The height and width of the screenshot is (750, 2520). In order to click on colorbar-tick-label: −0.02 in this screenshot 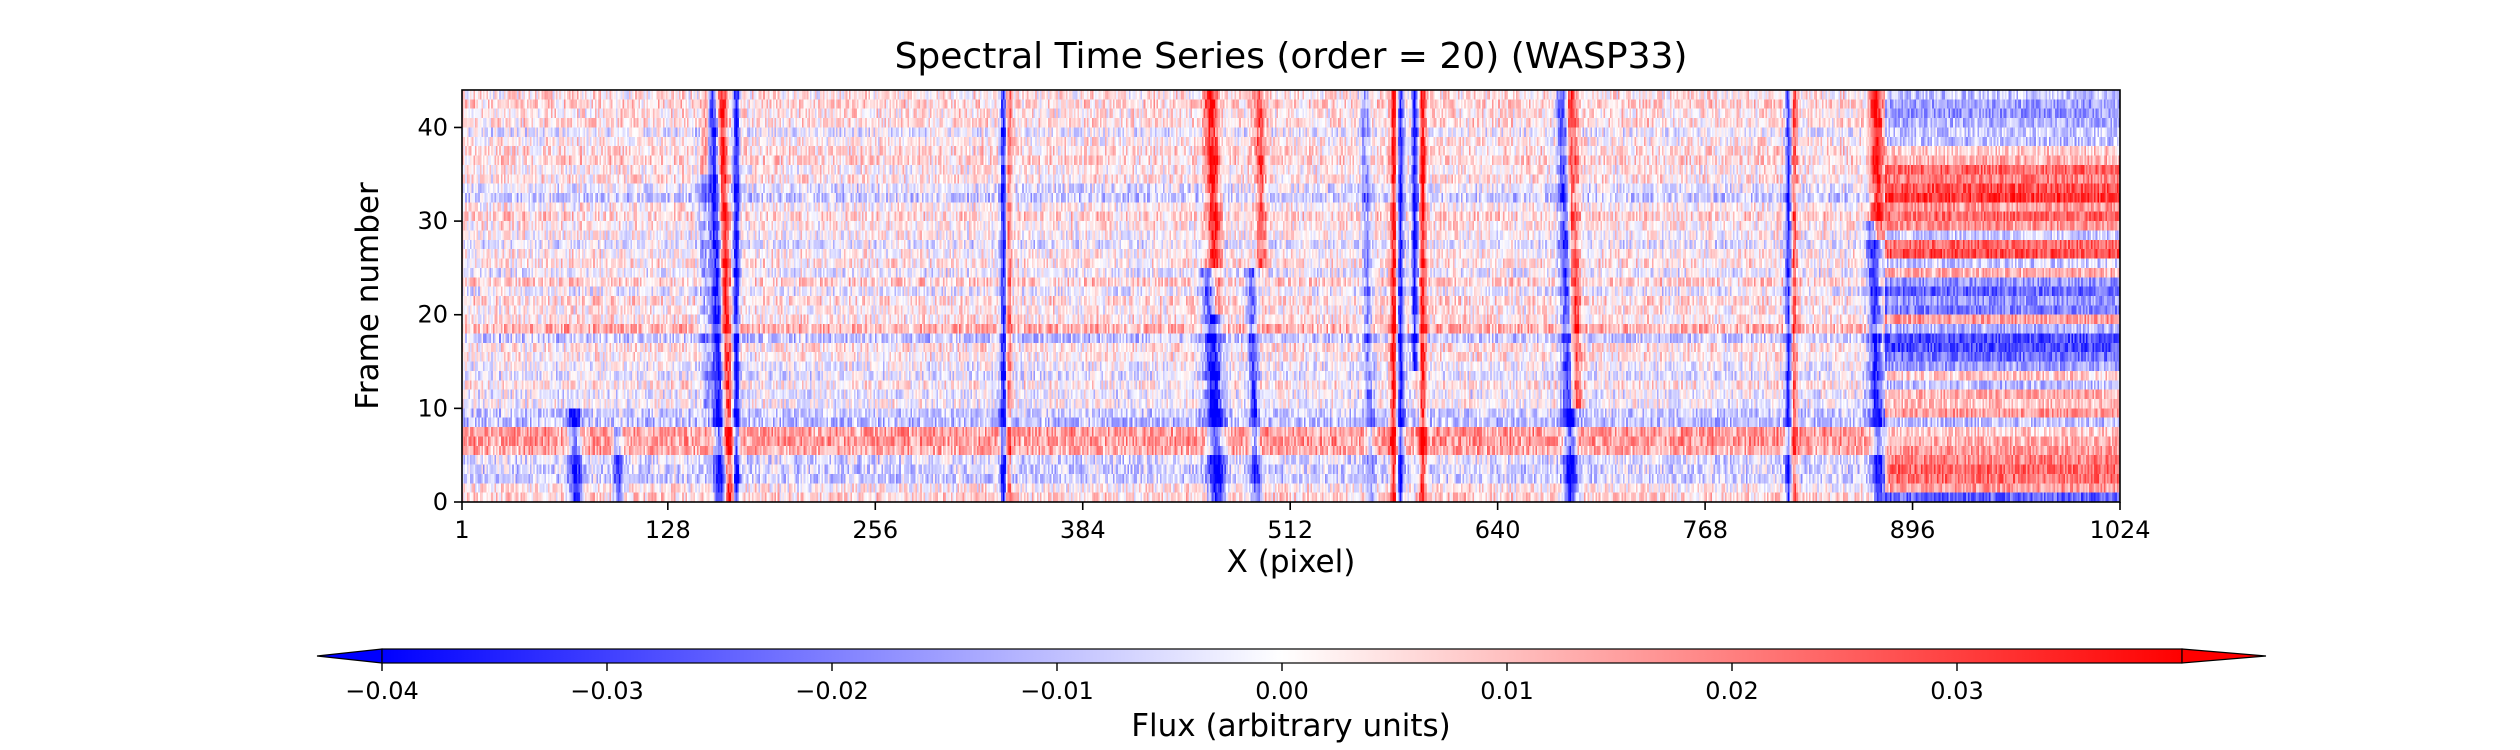, I will do `click(832, 691)`.